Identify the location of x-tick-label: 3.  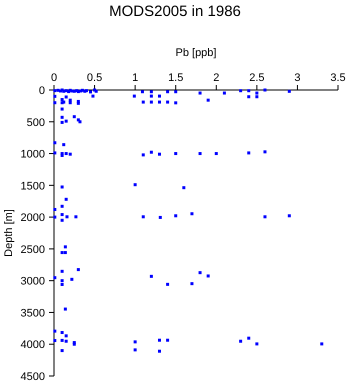
(297, 78).